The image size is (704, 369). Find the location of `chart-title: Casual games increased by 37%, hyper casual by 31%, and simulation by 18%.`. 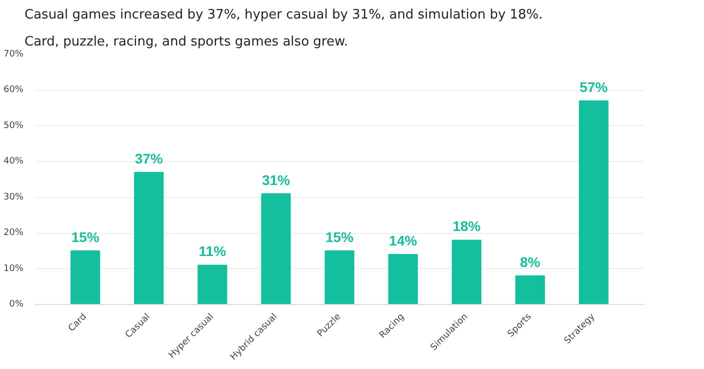

chart-title: Casual games increased by 37%, hyper casual by 31%, and simulation by 18%. is located at coordinates (283, 15).